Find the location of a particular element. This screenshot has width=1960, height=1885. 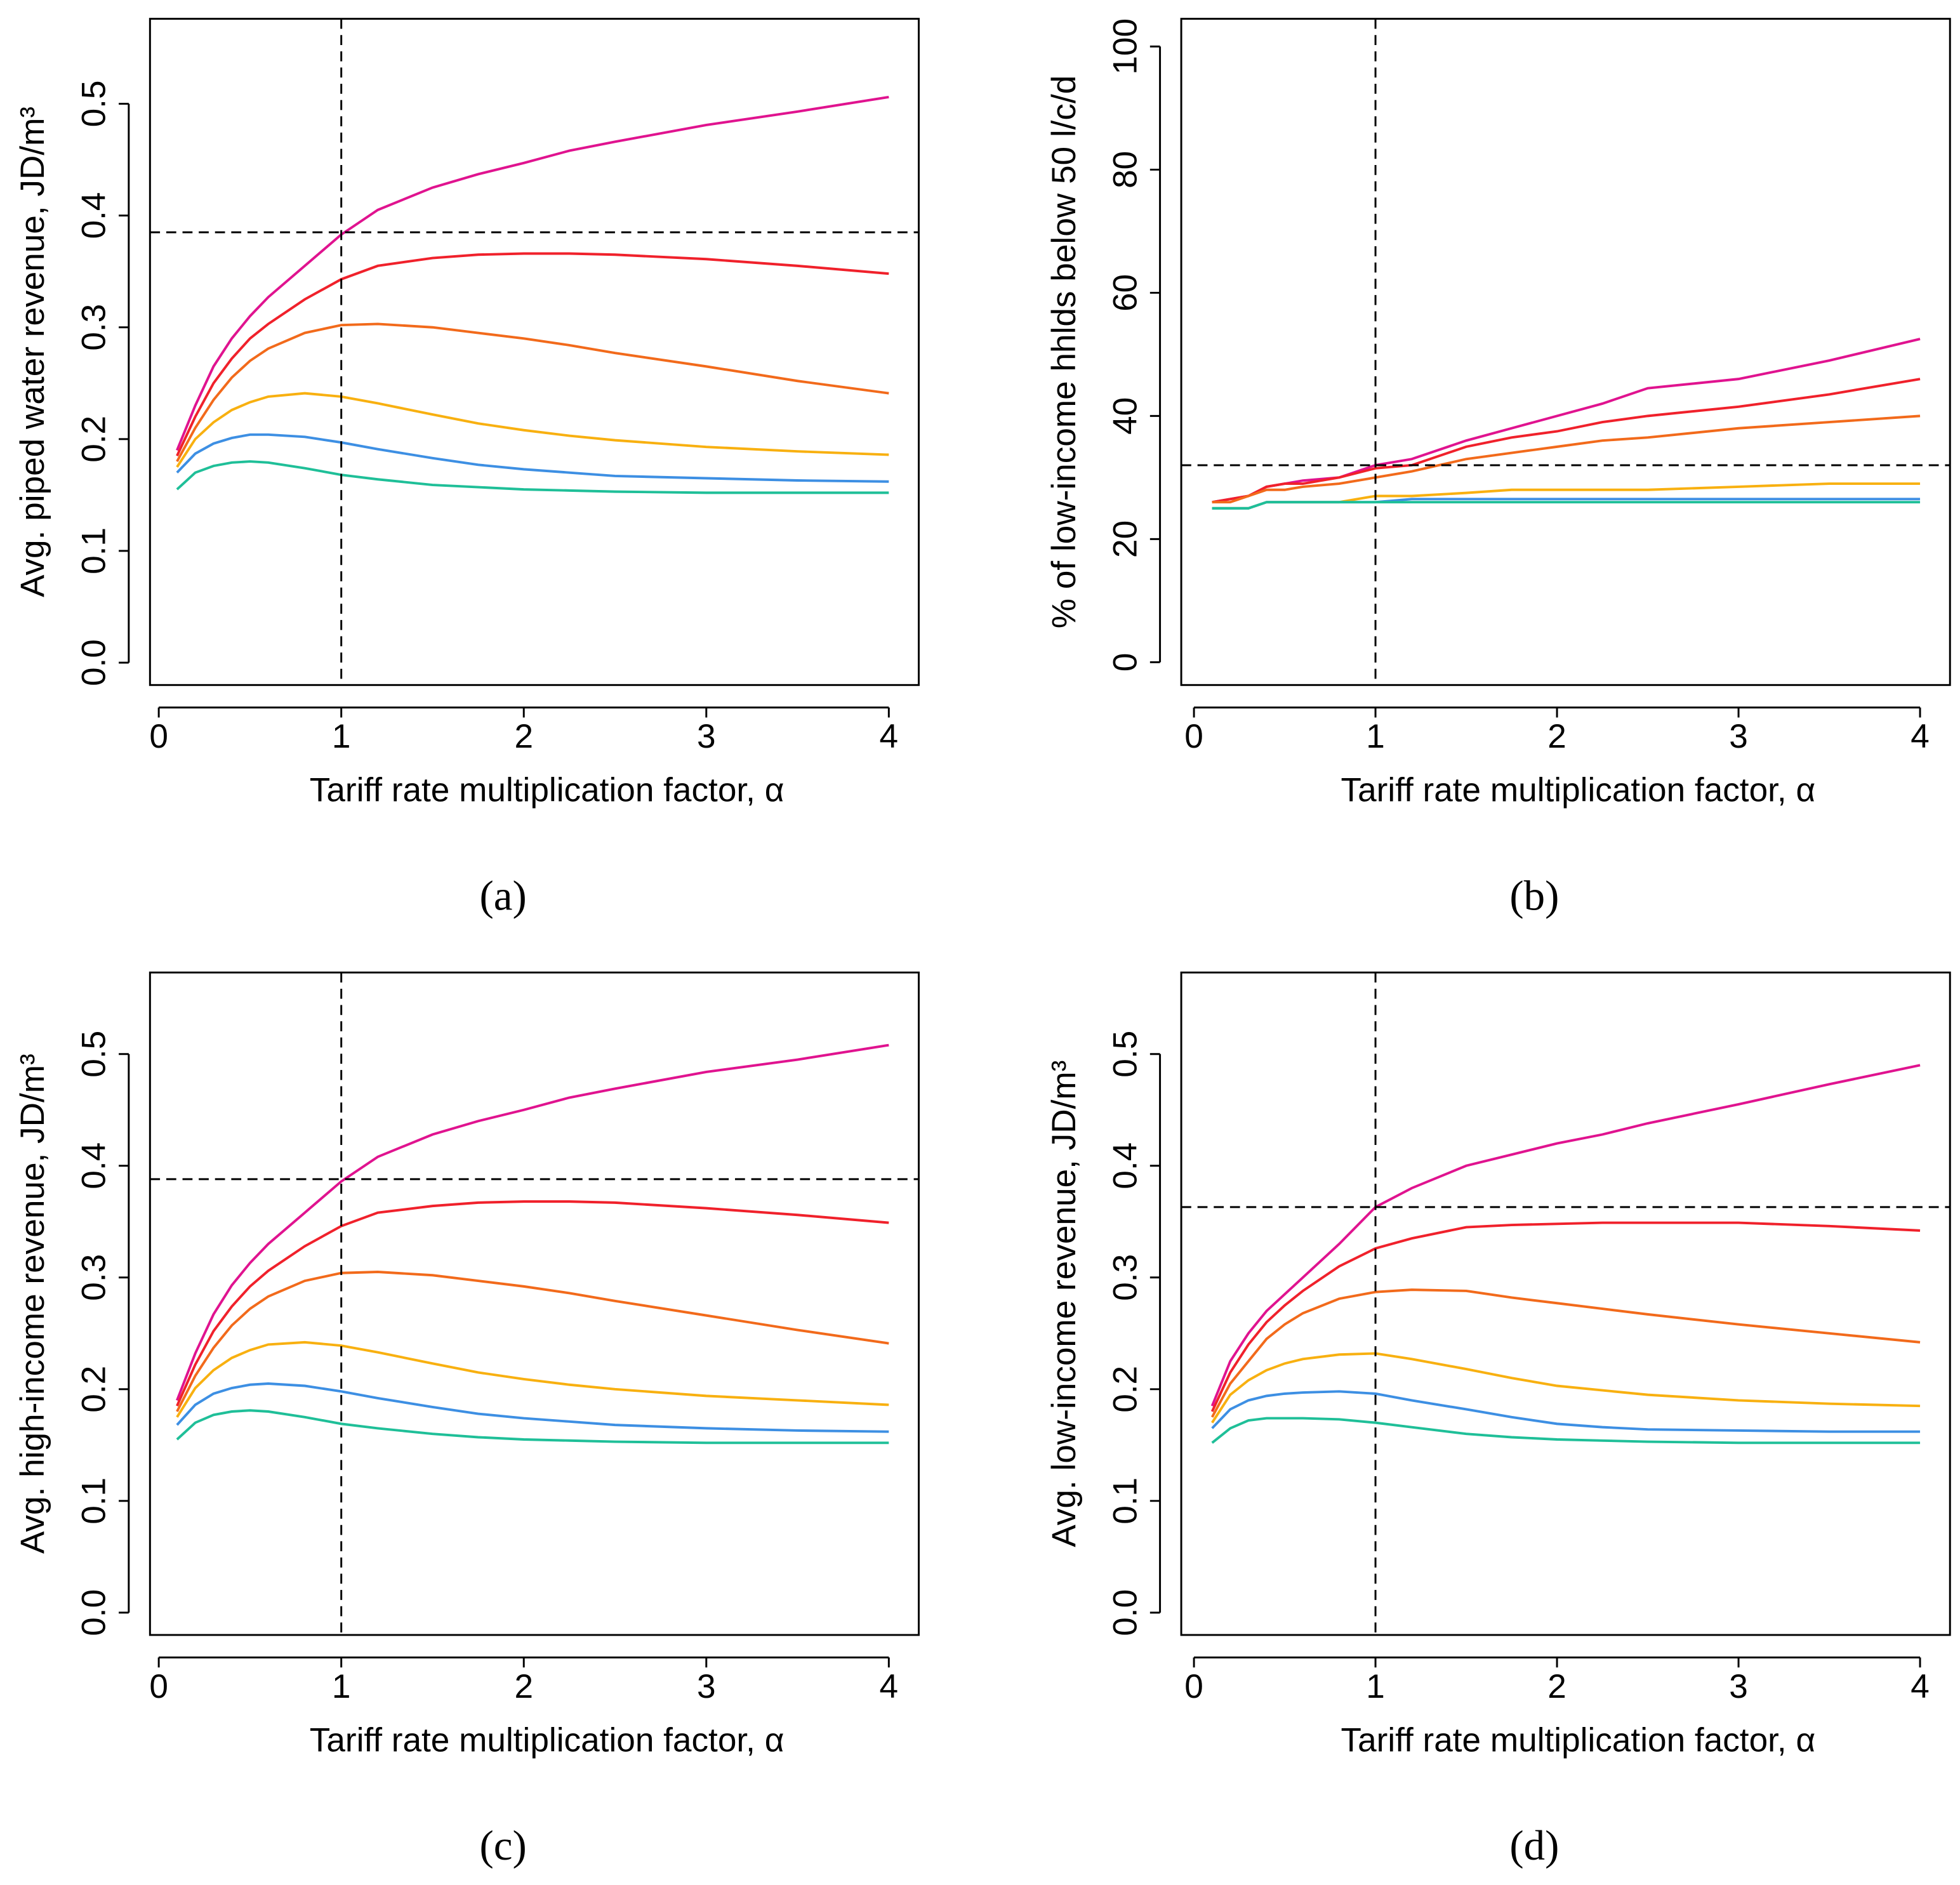

y-axis-label: Avg. low-income revenue, JD/m³ is located at coordinates (1064, 1304).